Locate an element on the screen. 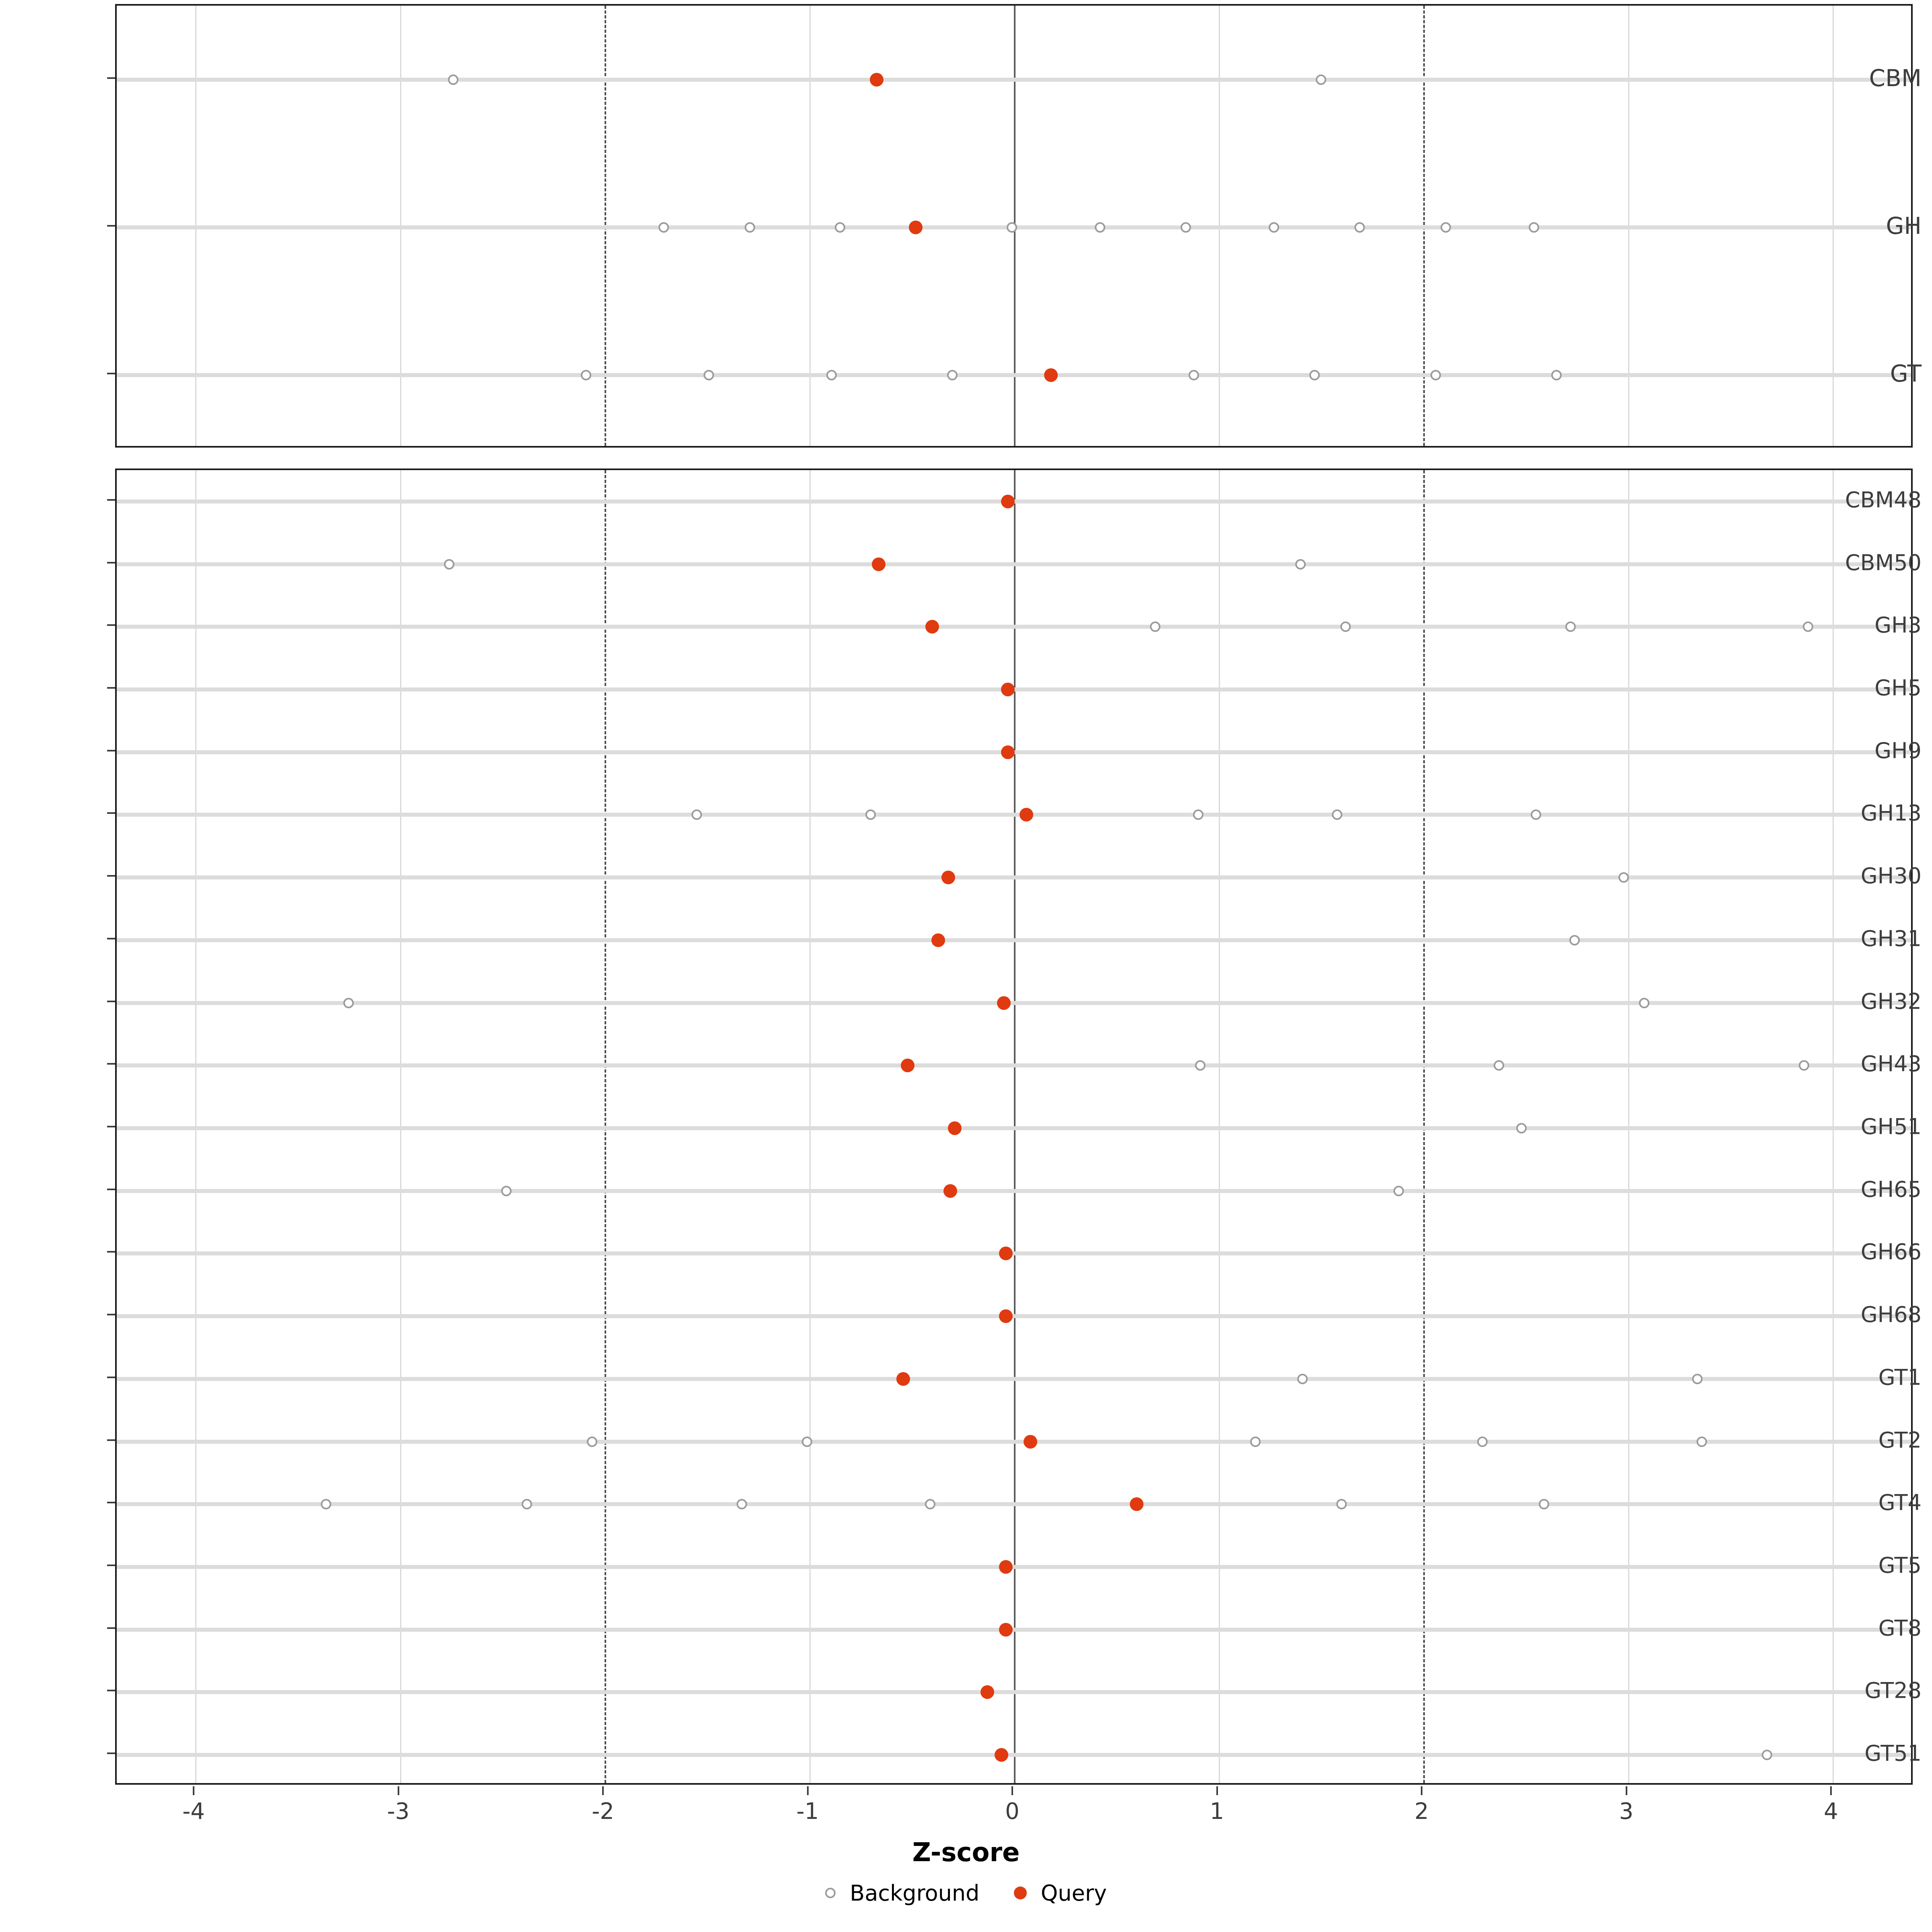 This screenshot has height=1932, width=1932. y-axis-label-CBM50: CBM50 is located at coordinates (1883, 563).